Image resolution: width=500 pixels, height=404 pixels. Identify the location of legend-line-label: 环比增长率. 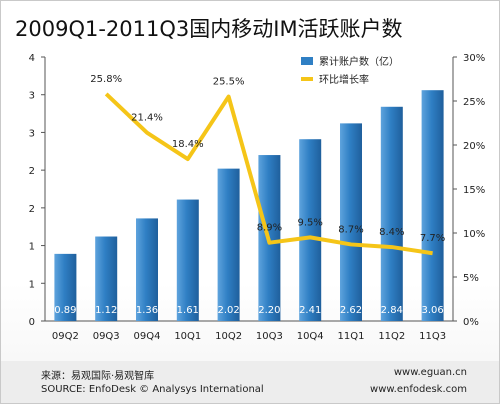
(344, 79).